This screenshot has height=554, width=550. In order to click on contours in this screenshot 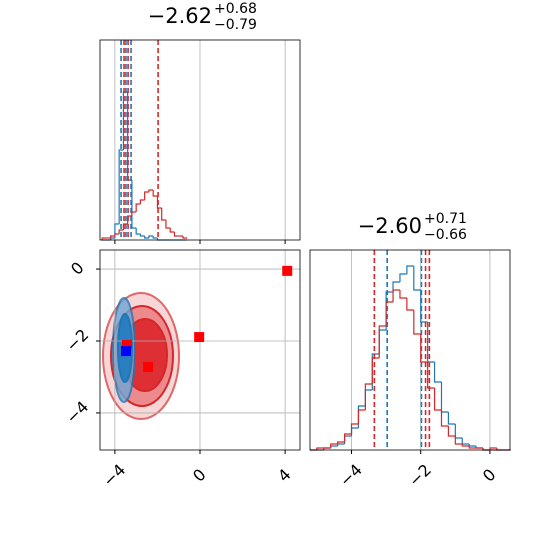, I will do `click(141, 356)`.